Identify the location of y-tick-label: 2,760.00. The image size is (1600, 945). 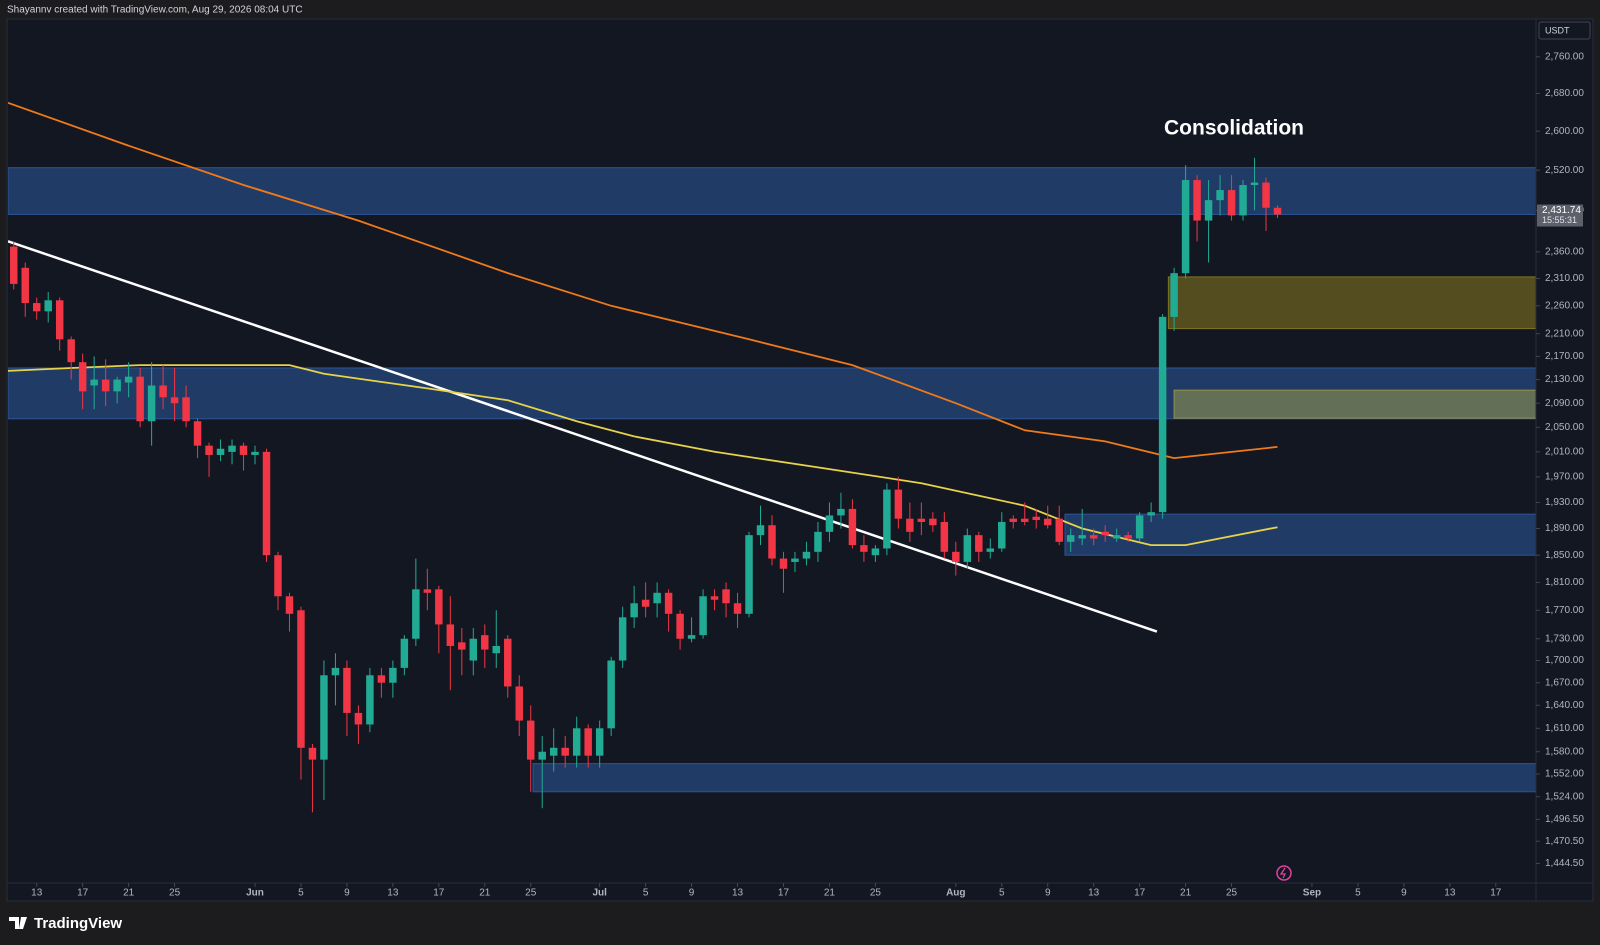
(1564, 56).